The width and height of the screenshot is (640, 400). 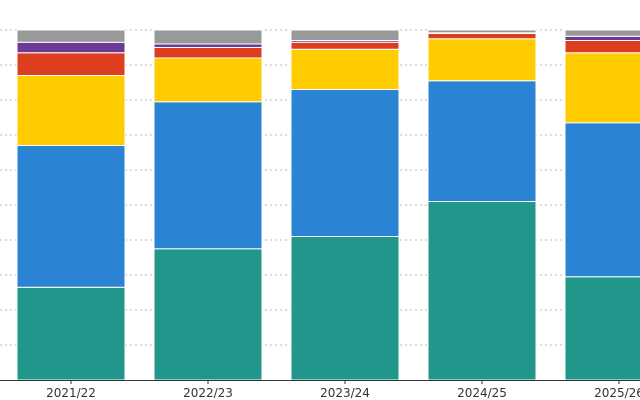 What do you see at coordinates (208, 393) in the screenshot?
I see `x-tick-label: 2022/23` at bounding box center [208, 393].